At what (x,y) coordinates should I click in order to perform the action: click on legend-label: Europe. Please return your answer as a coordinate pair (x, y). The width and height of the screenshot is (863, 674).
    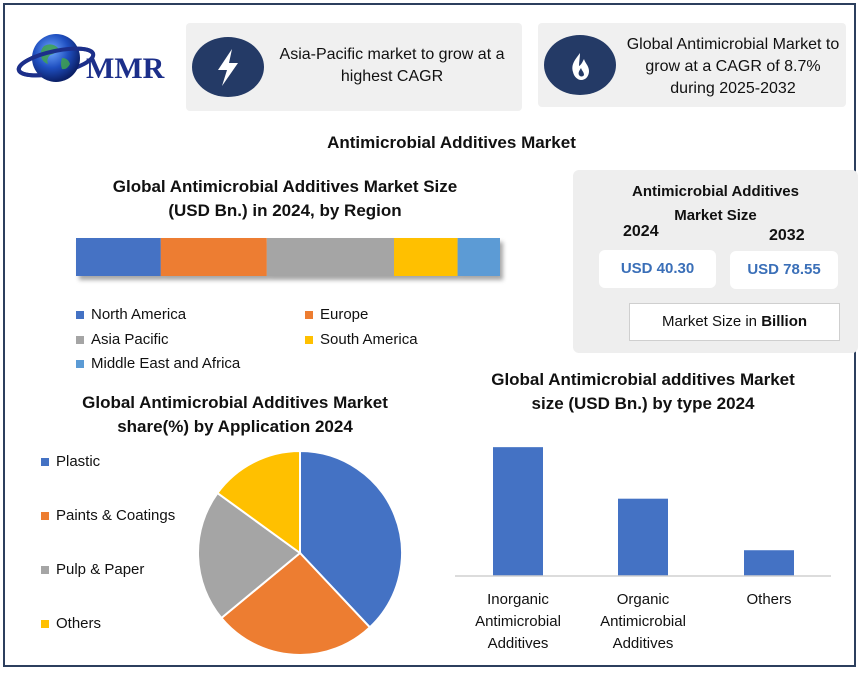
    Looking at the image, I should click on (344, 314).